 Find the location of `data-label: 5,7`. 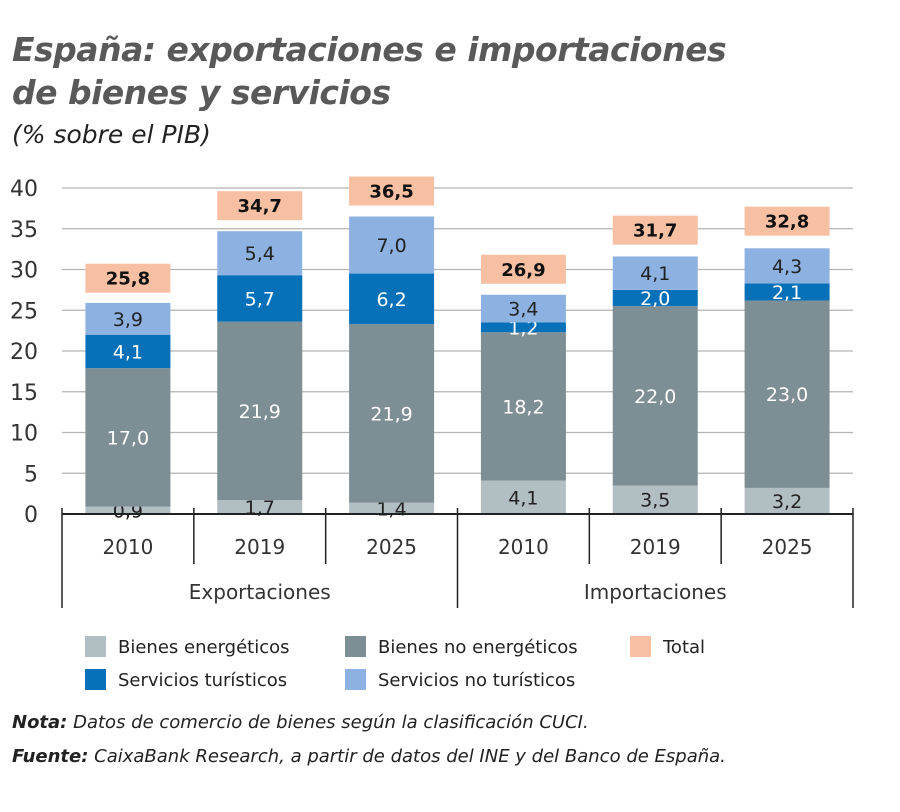

data-label: 5,7 is located at coordinates (260, 299).